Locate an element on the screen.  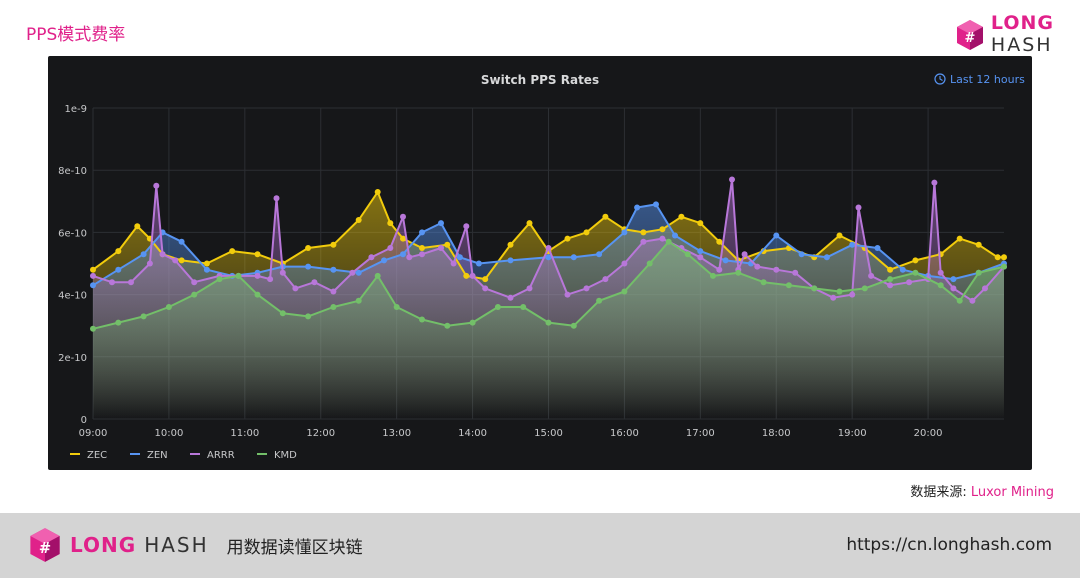
x-tick-label: 11:00 is located at coordinates (244, 433).